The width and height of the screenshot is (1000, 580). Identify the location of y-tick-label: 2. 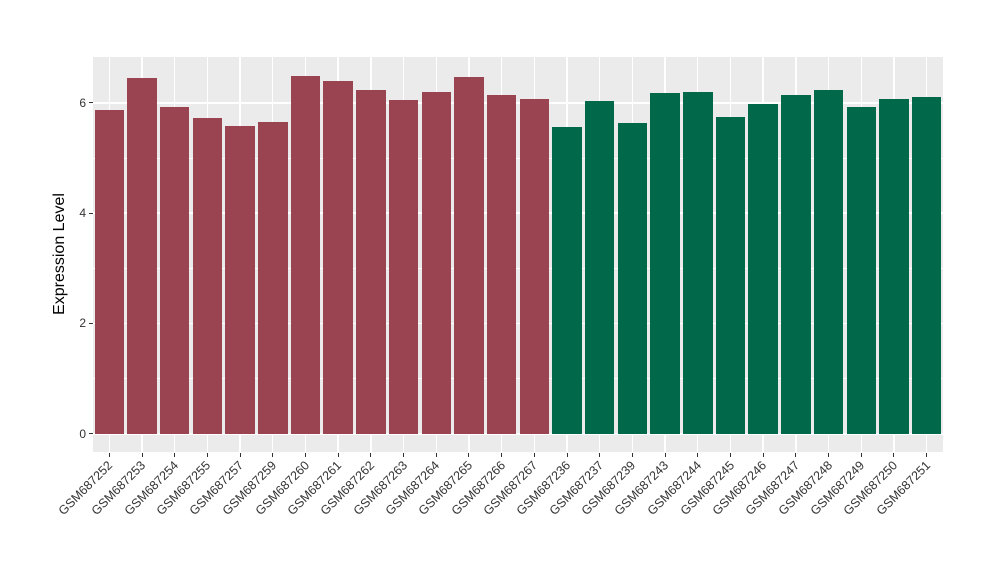
(82, 323).